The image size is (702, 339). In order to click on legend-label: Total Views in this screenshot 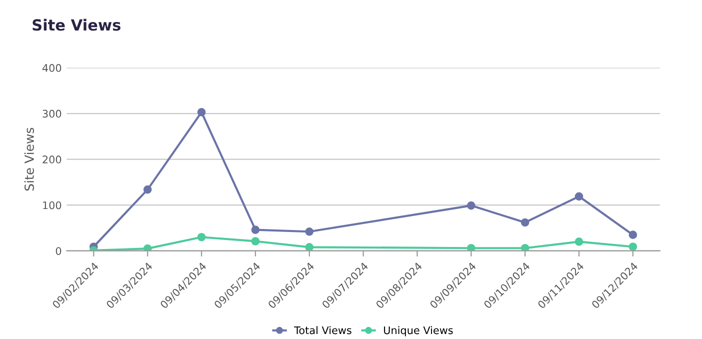, I will do `click(323, 330)`.